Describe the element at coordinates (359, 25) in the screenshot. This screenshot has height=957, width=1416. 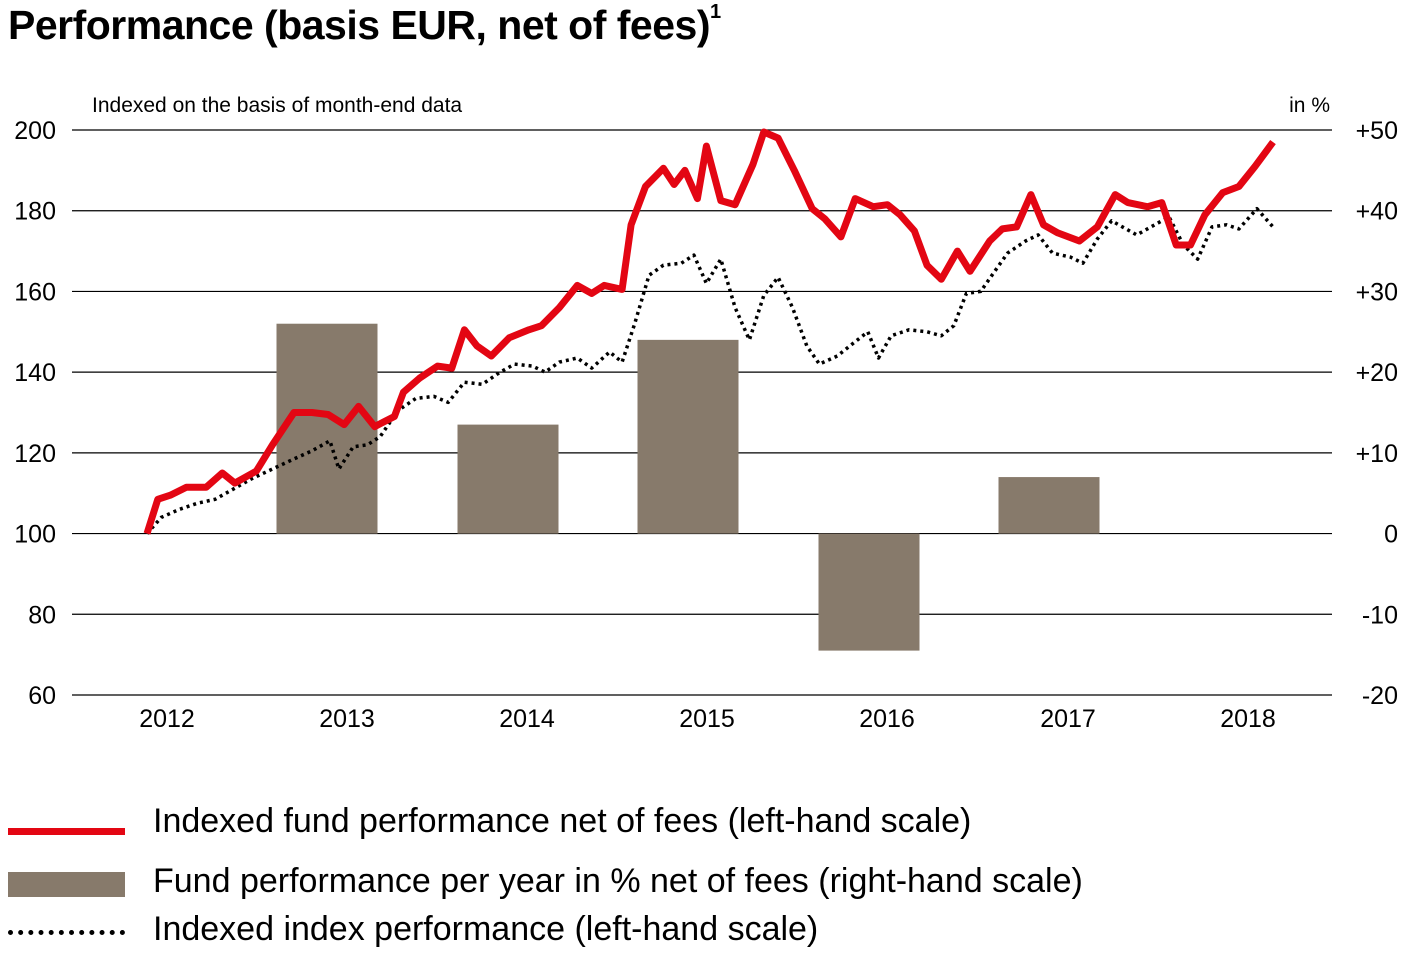
I see `chart-title-text: Performance (basis EUR, net of fees)` at that location.